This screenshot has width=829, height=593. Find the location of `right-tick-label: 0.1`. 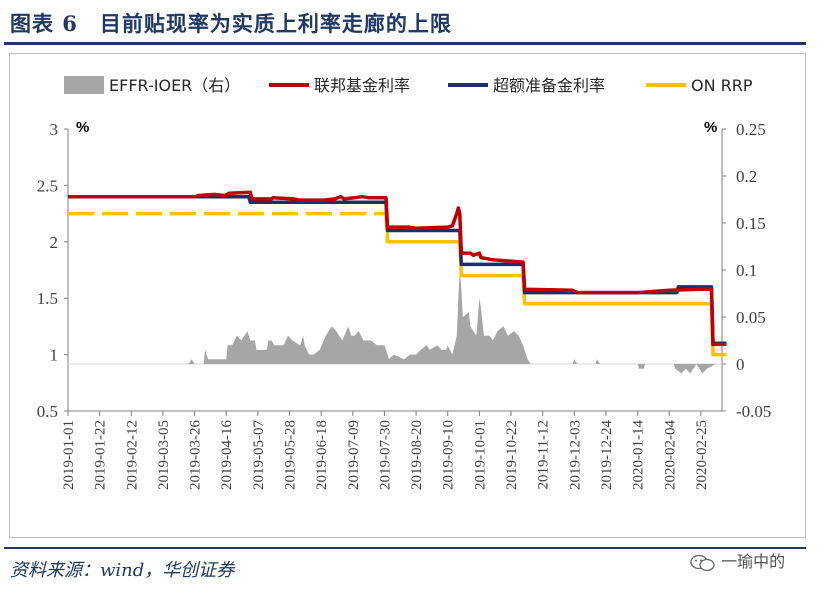

right-tick-label: 0.1 is located at coordinates (746, 270).